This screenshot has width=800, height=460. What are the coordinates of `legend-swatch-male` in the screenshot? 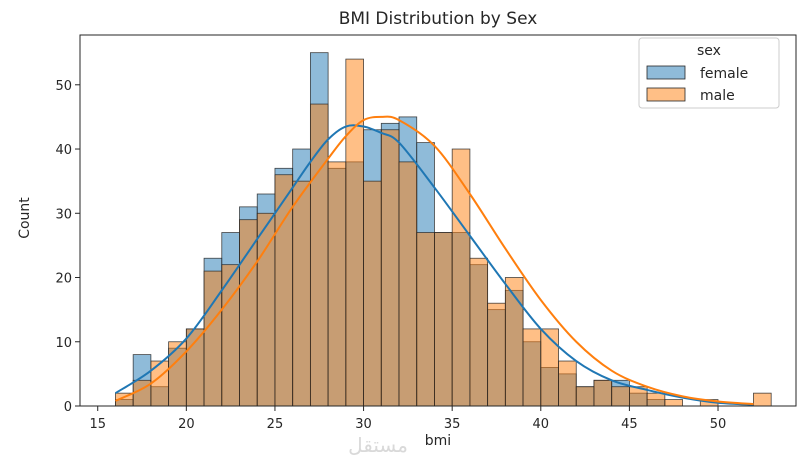 It's located at (666, 94).